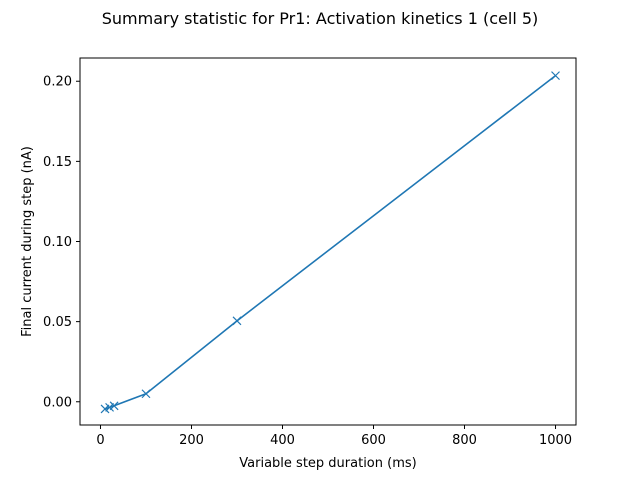  I want to click on y-tick-label: 0.00, so click(57, 402).